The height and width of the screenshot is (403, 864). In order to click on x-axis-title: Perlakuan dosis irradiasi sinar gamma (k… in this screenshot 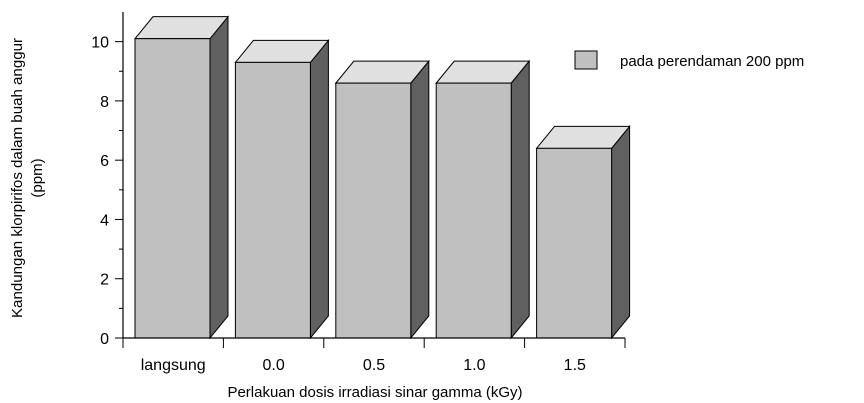, I will do `click(374, 392)`.